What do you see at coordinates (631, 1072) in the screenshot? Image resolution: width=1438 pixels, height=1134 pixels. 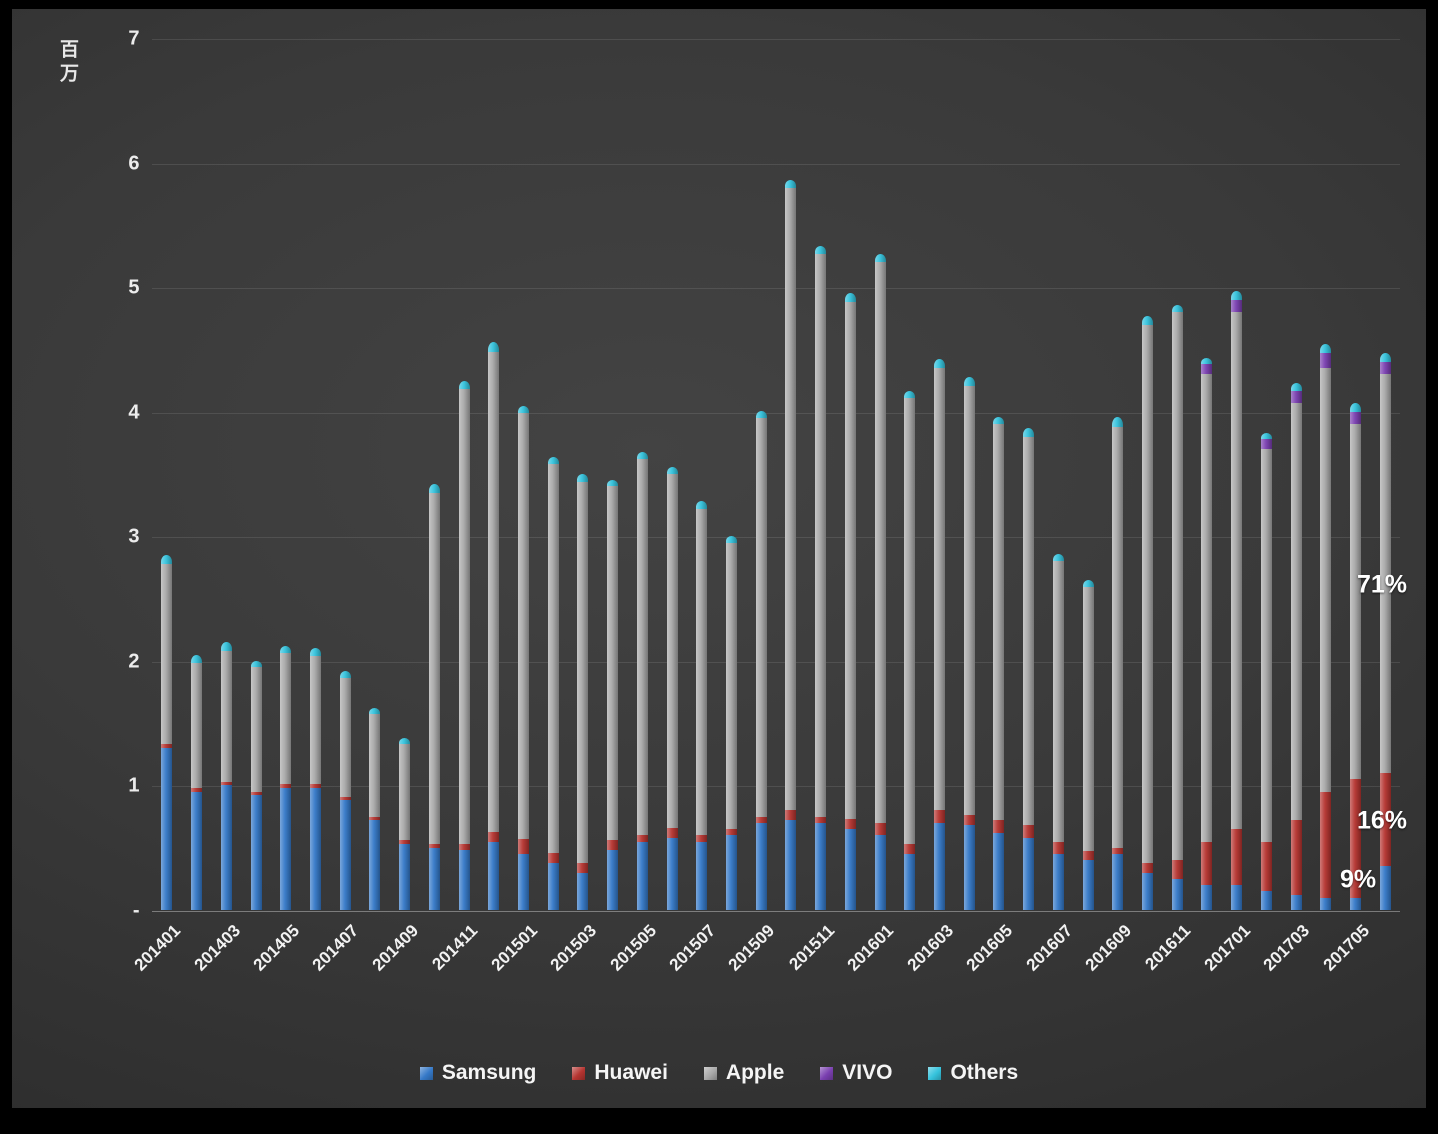 I see `legend-label: Huawei` at bounding box center [631, 1072].